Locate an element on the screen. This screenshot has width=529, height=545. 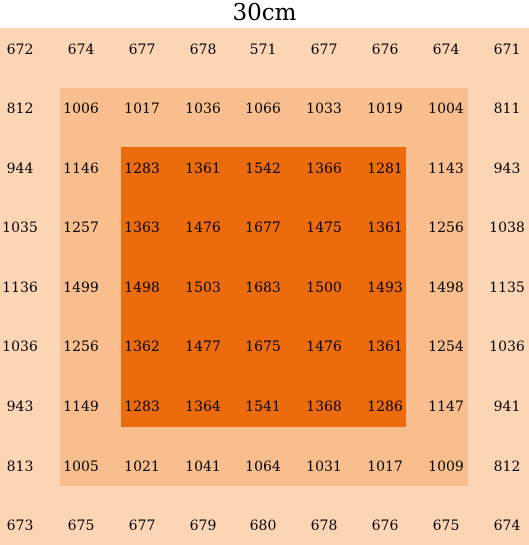
grid-cell: 944 is located at coordinates (20, 169).